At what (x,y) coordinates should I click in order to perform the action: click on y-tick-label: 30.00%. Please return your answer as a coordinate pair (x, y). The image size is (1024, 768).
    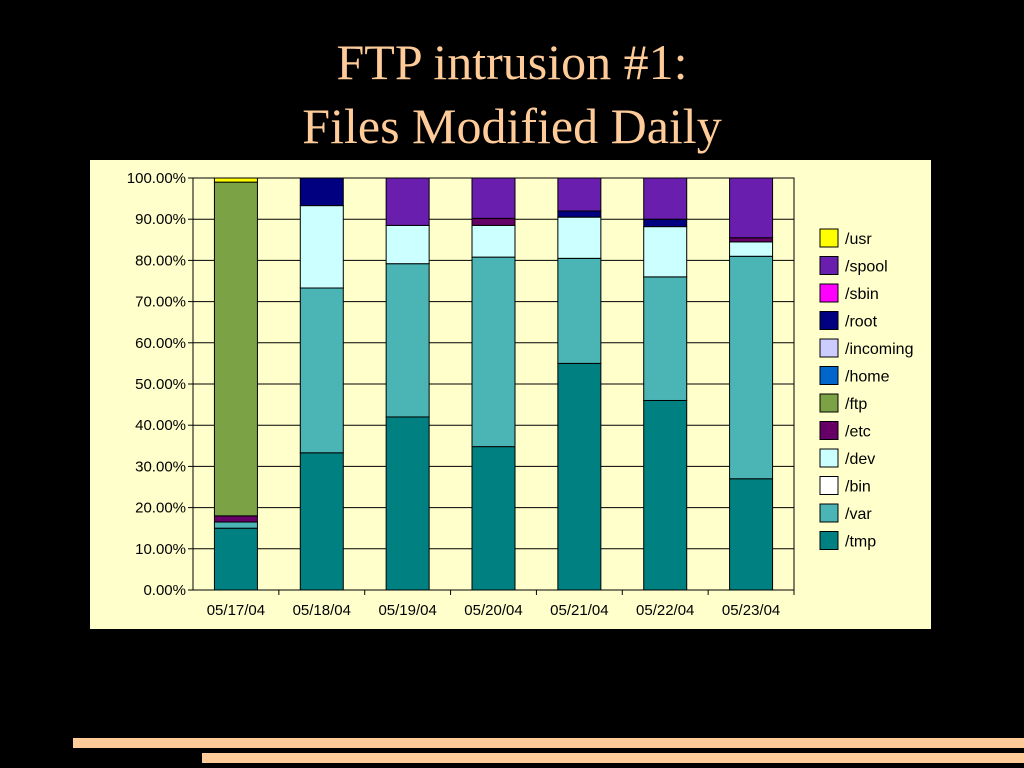
    Looking at the image, I should click on (160, 466).